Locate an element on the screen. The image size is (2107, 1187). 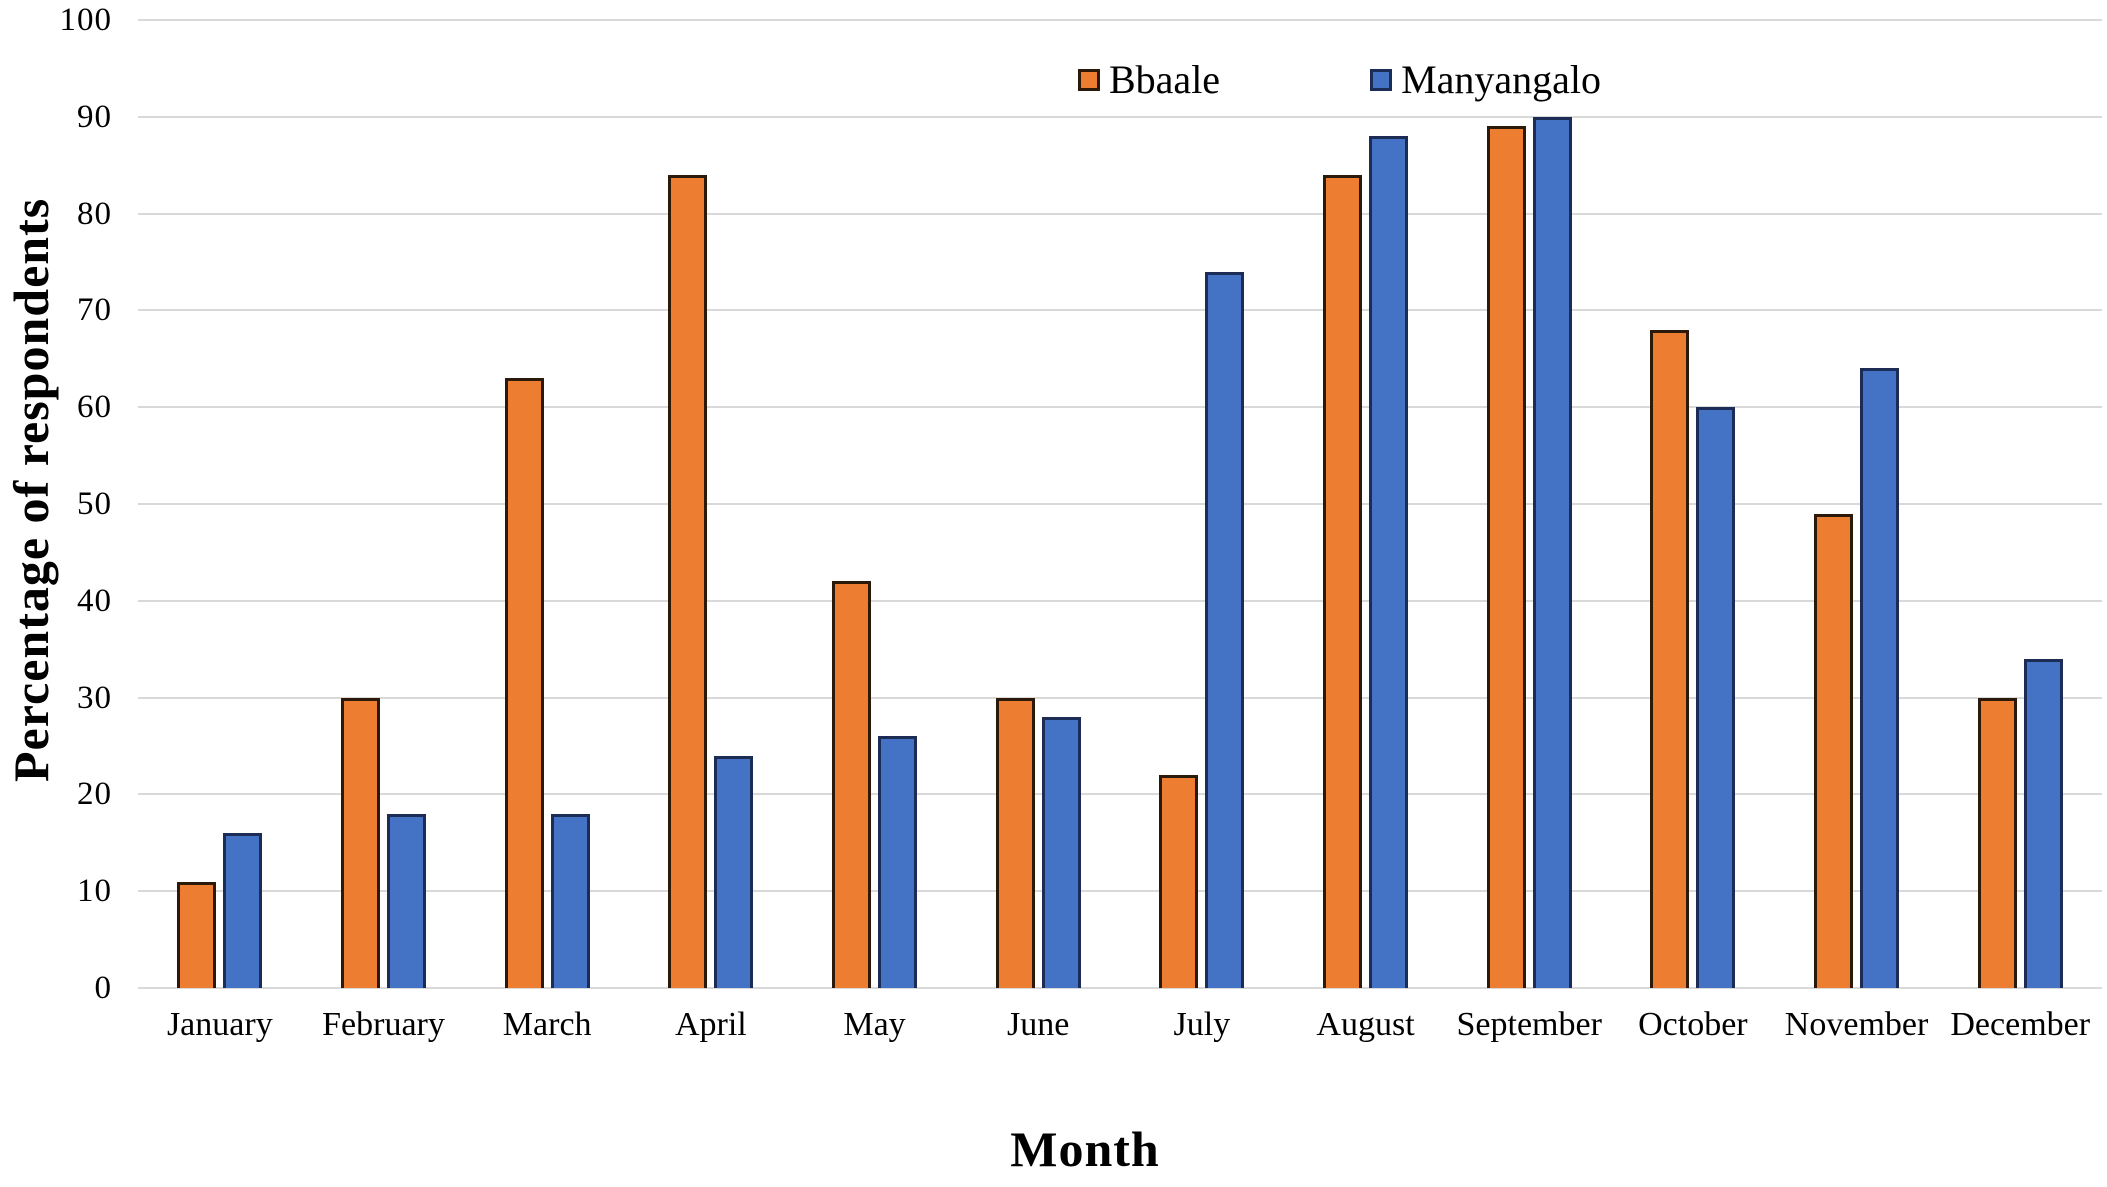
y-tick-label: 70 is located at coordinates (94, 310).